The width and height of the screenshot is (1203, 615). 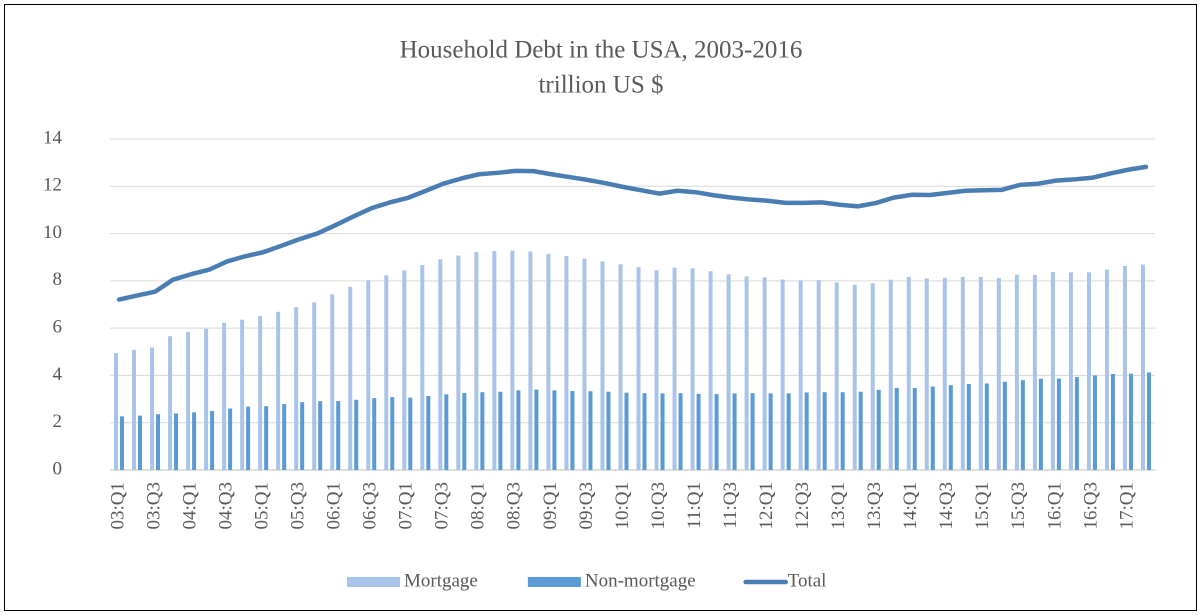 What do you see at coordinates (58, 421) in the screenshot?
I see `y-tick-label: 2` at bounding box center [58, 421].